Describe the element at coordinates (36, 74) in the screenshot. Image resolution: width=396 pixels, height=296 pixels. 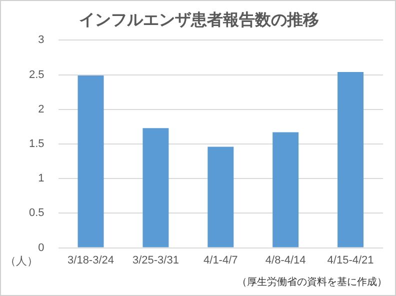
I see `y-tick-label: 2.5` at that location.